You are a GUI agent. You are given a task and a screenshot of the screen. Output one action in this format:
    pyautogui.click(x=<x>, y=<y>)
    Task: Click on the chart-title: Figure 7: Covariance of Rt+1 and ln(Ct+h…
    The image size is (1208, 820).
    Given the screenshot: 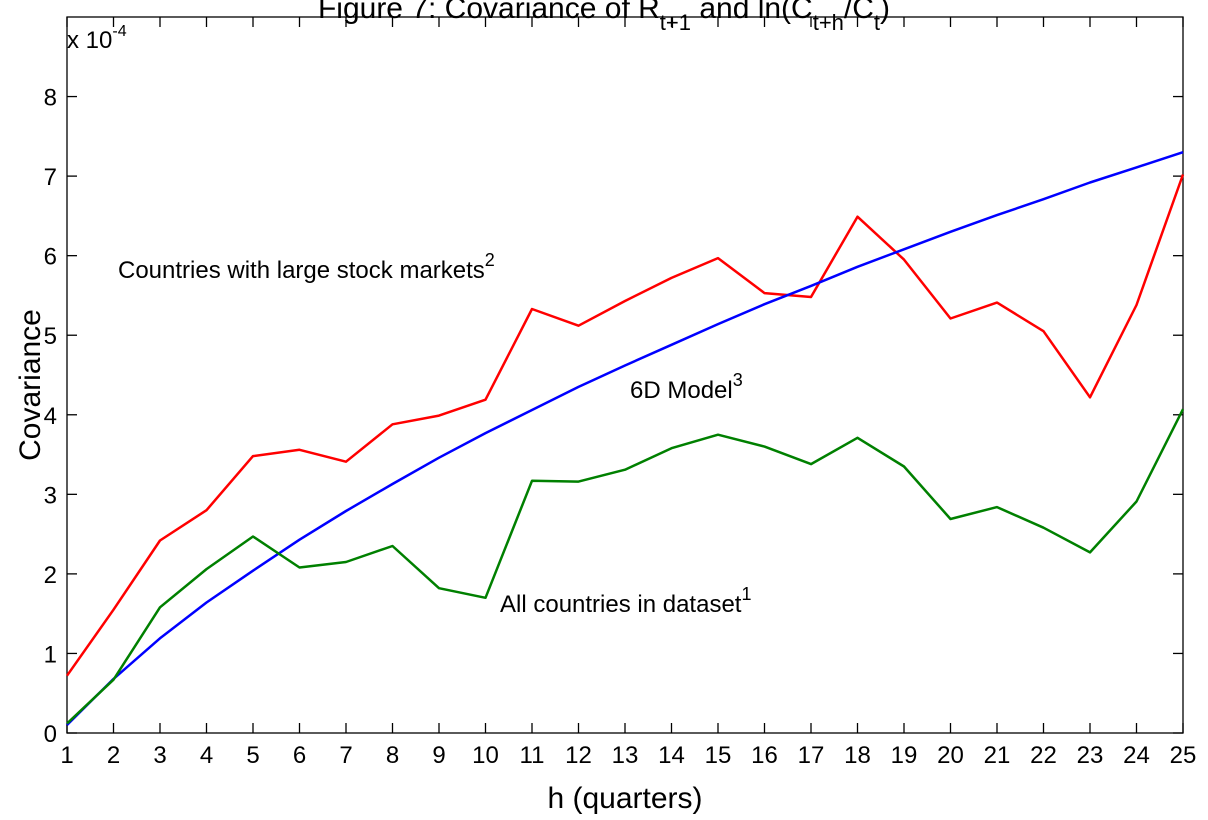 What is the action you would take?
    pyautogui.click(x=604, y=17)
    